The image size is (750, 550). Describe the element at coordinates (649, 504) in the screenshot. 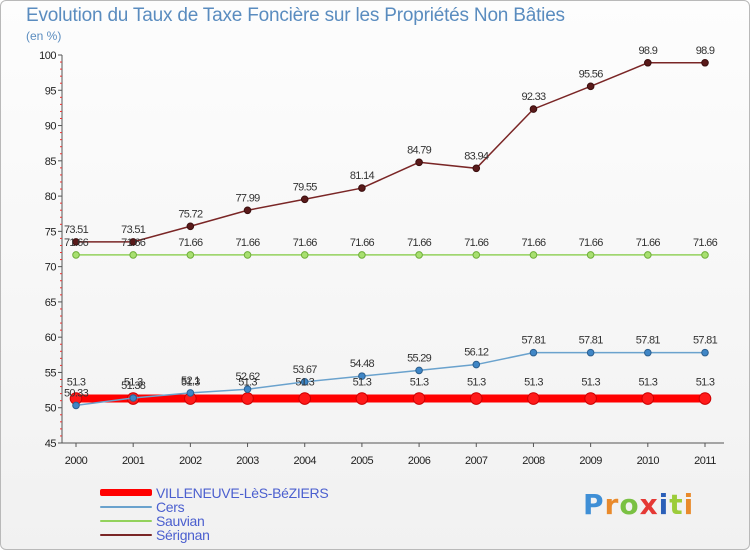

I see `logo-letter: x` at that location.